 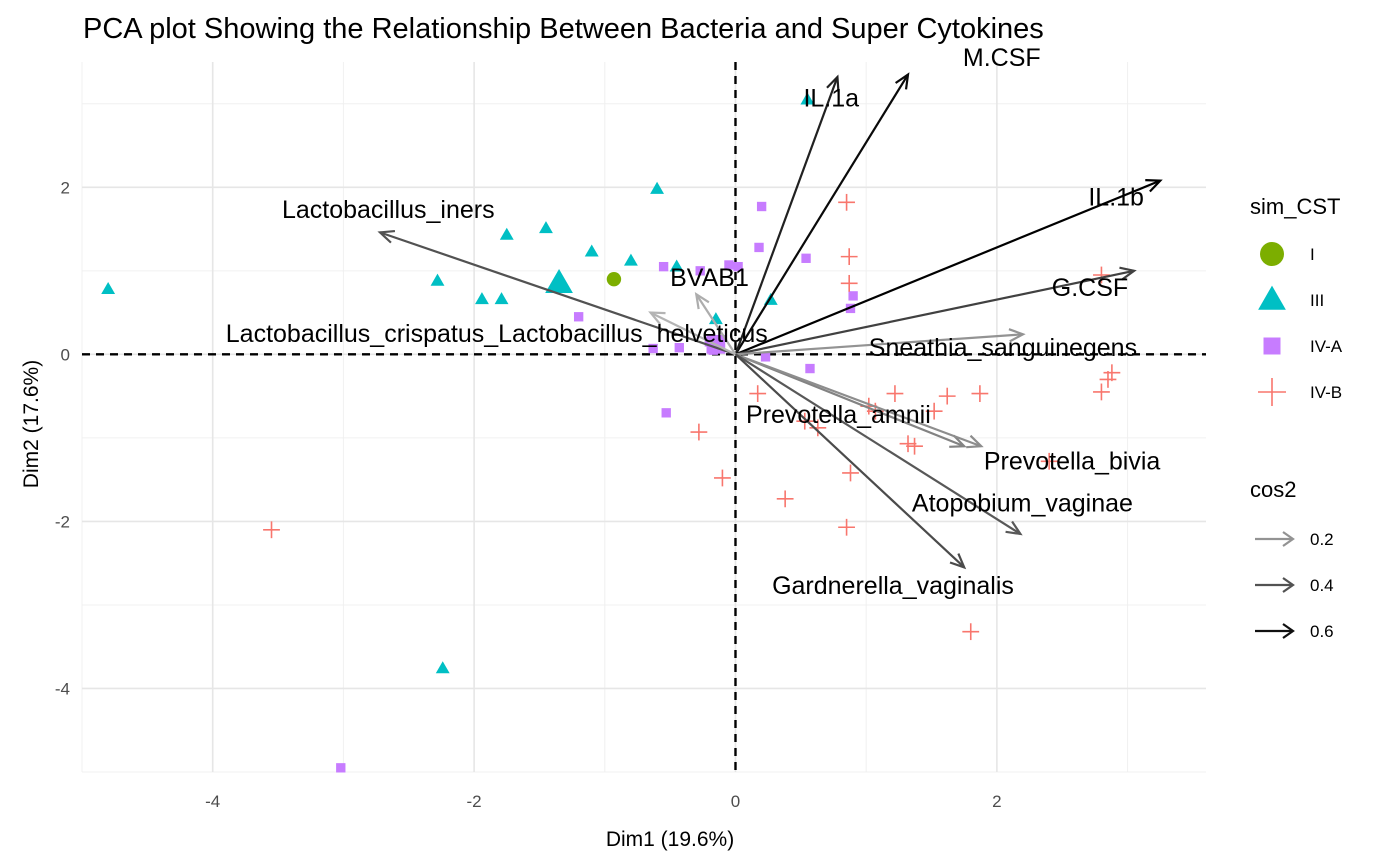 I want to click on y-axis-label: Dim2 (17.6%), so click(x=31, y=424).